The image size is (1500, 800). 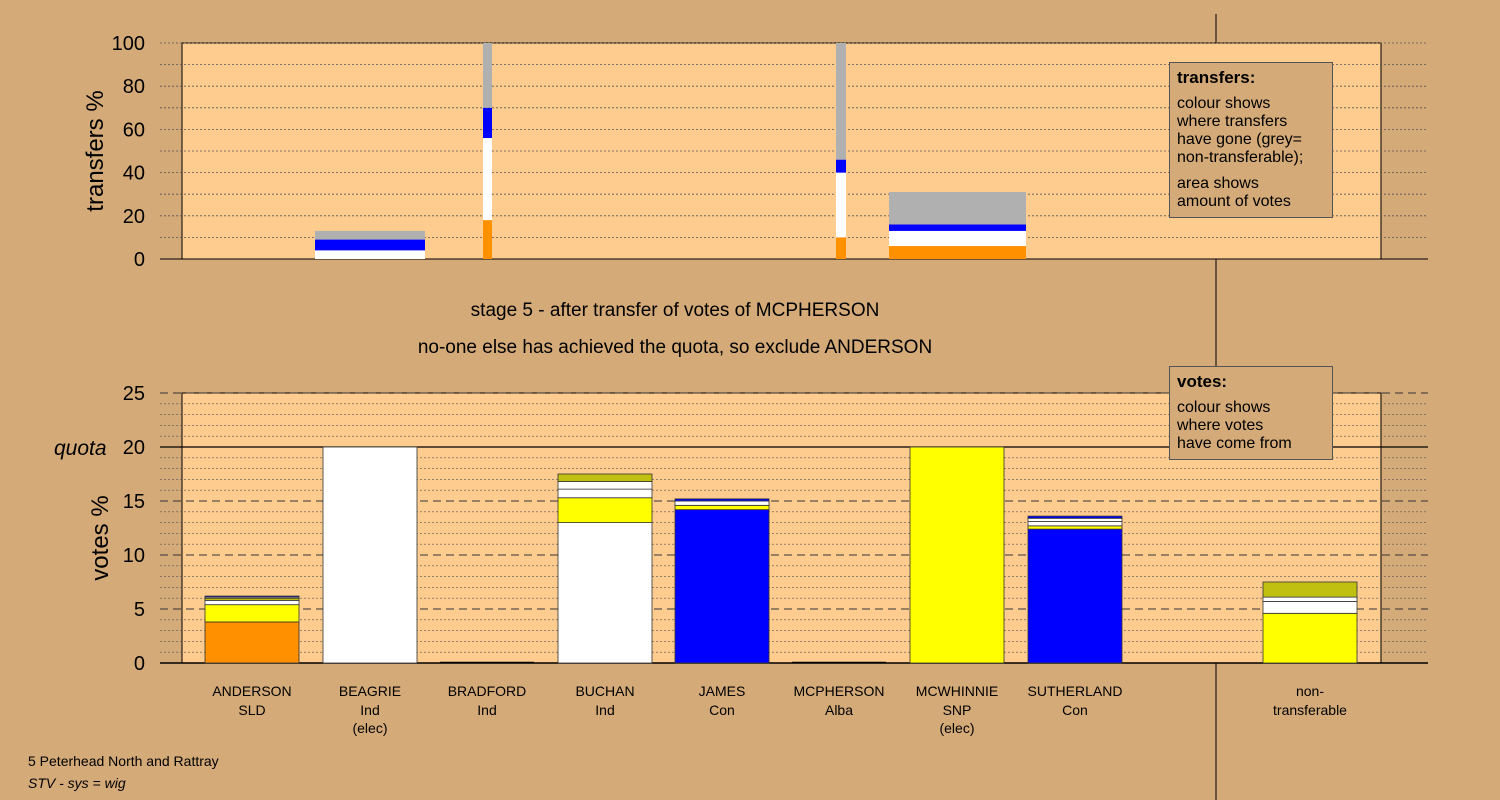 What do you see at coordinates (1232, 121) in the screenshot?
I see `legend-transfers-line: where transfers` at bounding box center [1232, 121].